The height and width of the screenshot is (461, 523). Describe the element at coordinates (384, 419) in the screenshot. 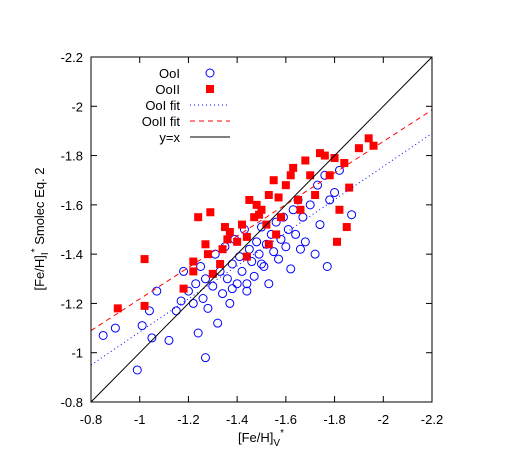

I see `x-tick-label: -2` at that location.